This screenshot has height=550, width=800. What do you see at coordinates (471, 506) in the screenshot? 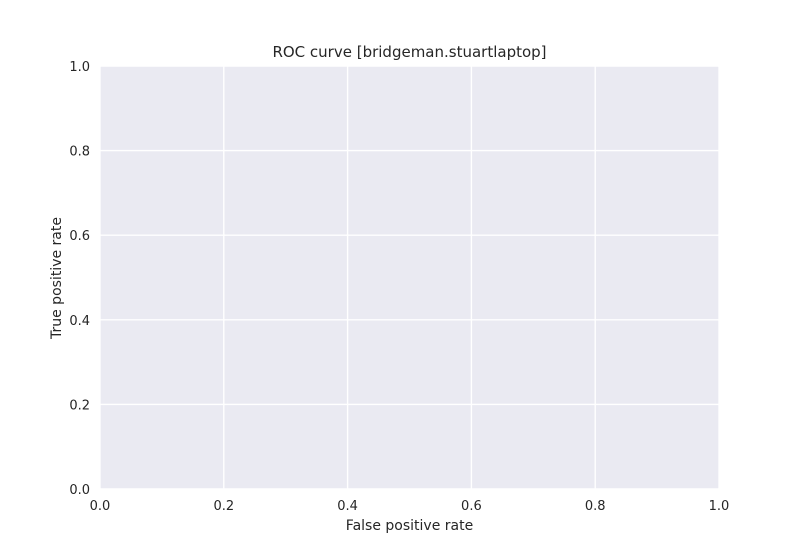
I see `x-tick-label: 0.6` at bounding box center [471, 506].